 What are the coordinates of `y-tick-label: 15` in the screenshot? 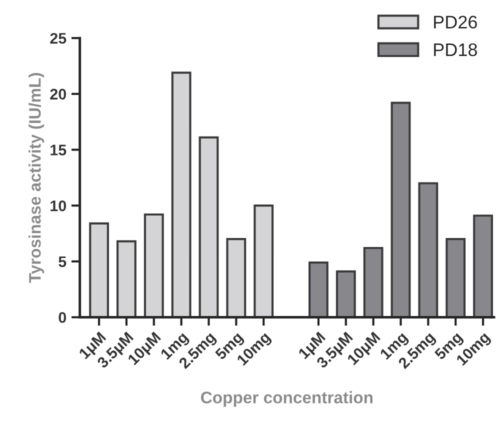 It's located at (58, 150).